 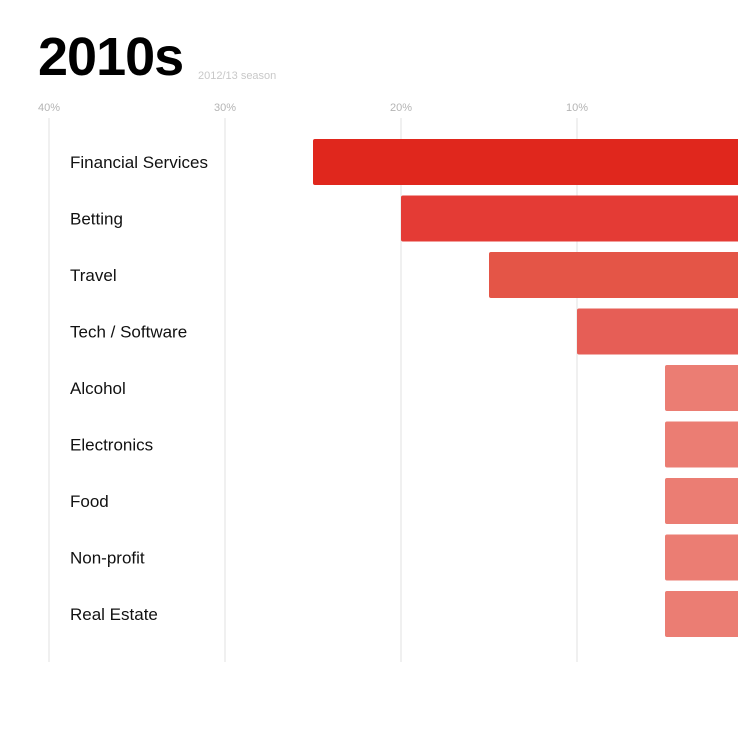 I want to click on tick-label: 30%, so click(x=225, y=108).